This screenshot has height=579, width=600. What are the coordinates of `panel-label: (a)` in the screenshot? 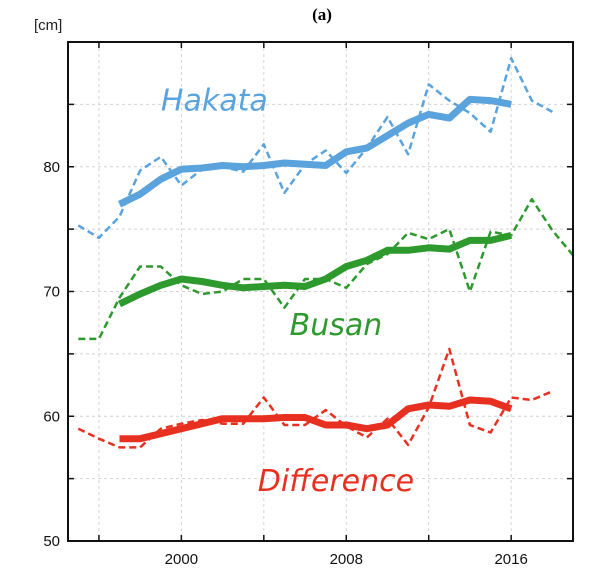 It's located at (322, 14).